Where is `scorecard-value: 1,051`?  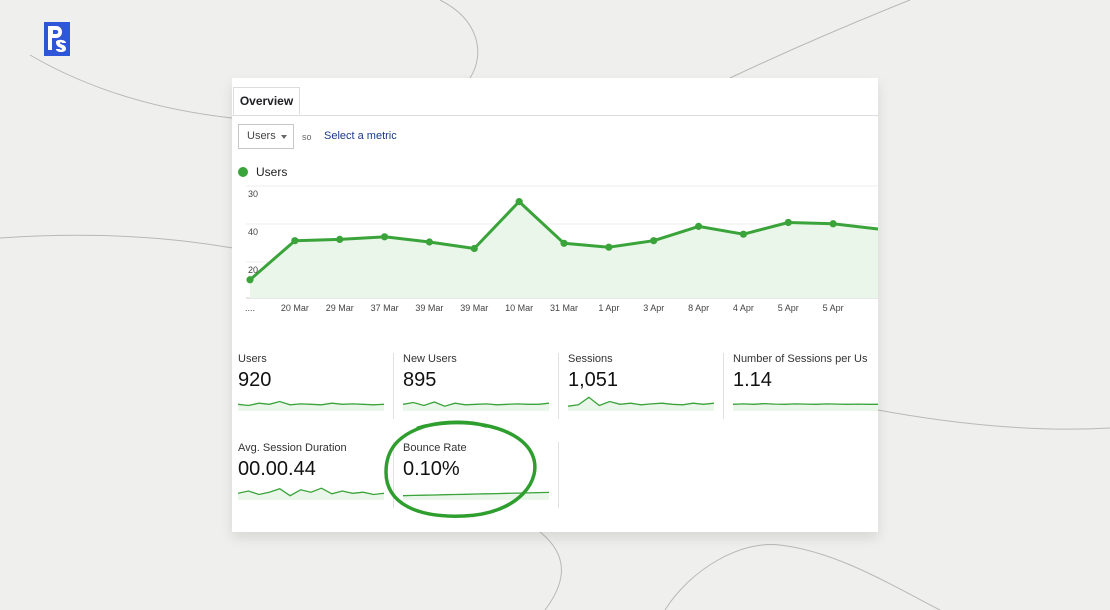
scorecard-value: 1,051 is located at coordinates (593, 380).